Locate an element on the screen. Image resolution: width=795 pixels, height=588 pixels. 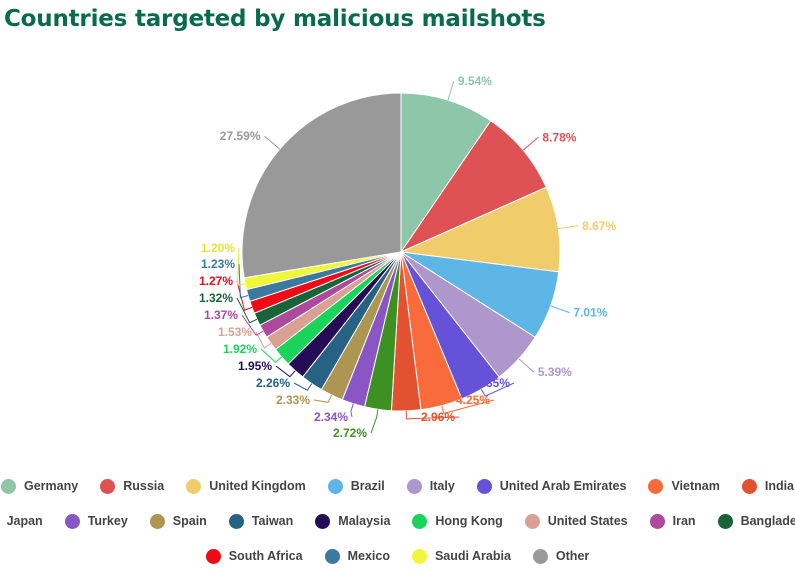
legend-label-other: Other is located at coordinates (572, 556).